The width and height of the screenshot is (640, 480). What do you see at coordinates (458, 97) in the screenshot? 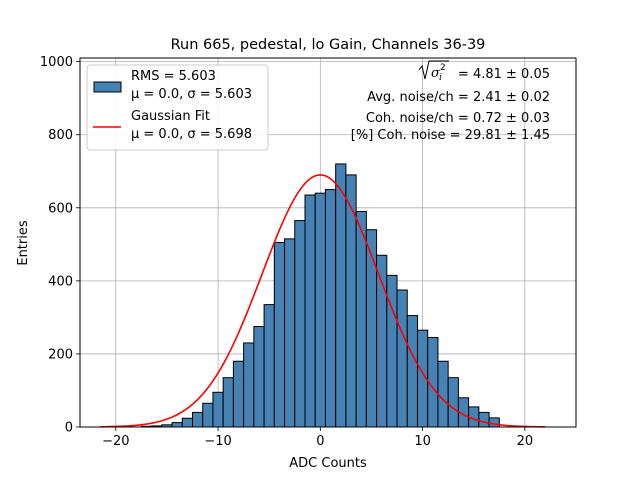
I see `annotation-avg-noise: Avg. noise/ch = 2.41 ± 0.02` at bounding box center [458, 97].